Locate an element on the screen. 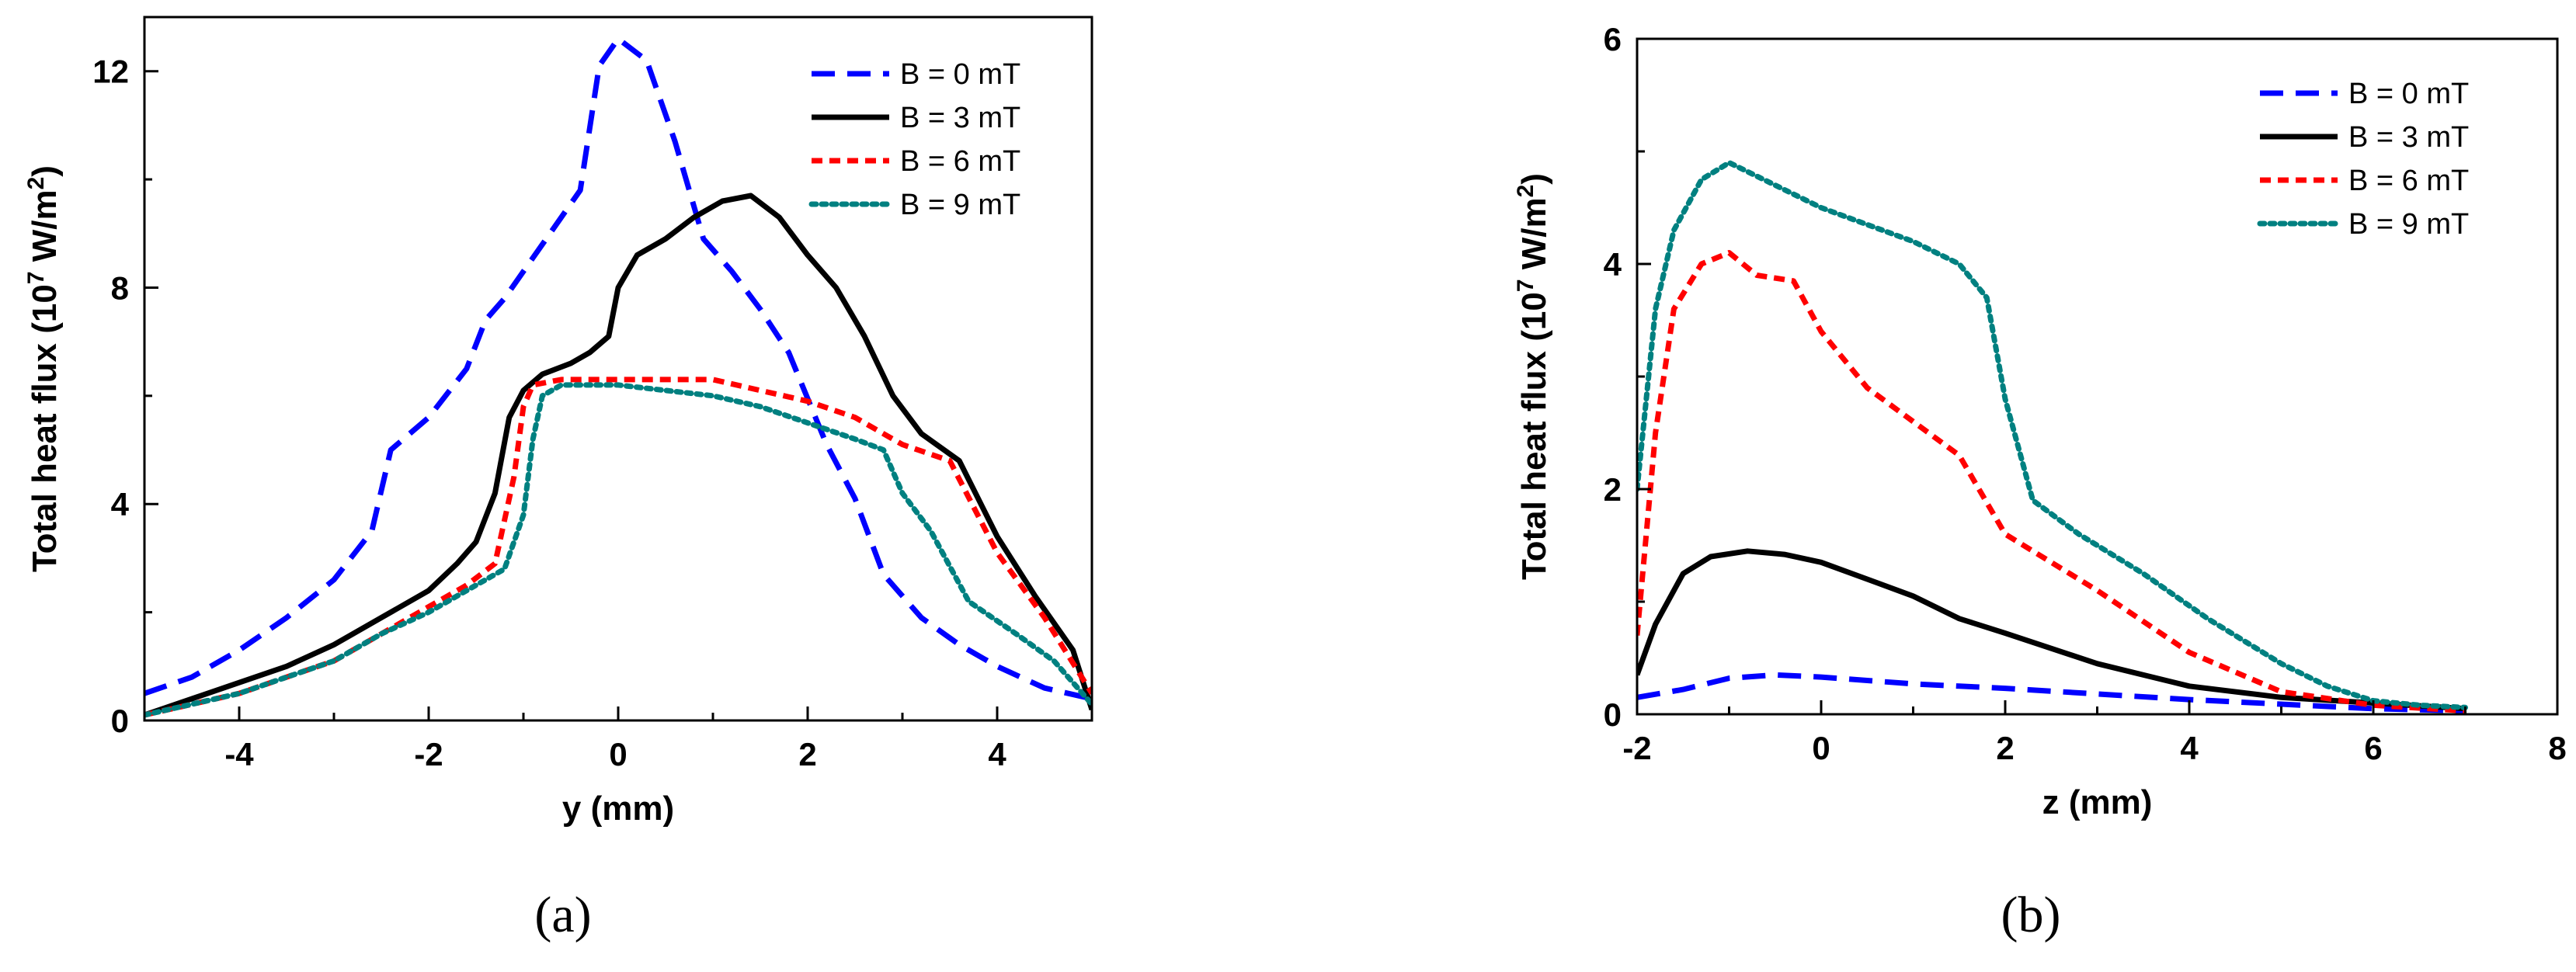 This screenshot has width=2576, height=972. panel-b-legend-label-3: B = 9 mT is located at coordinates (2408, 224).